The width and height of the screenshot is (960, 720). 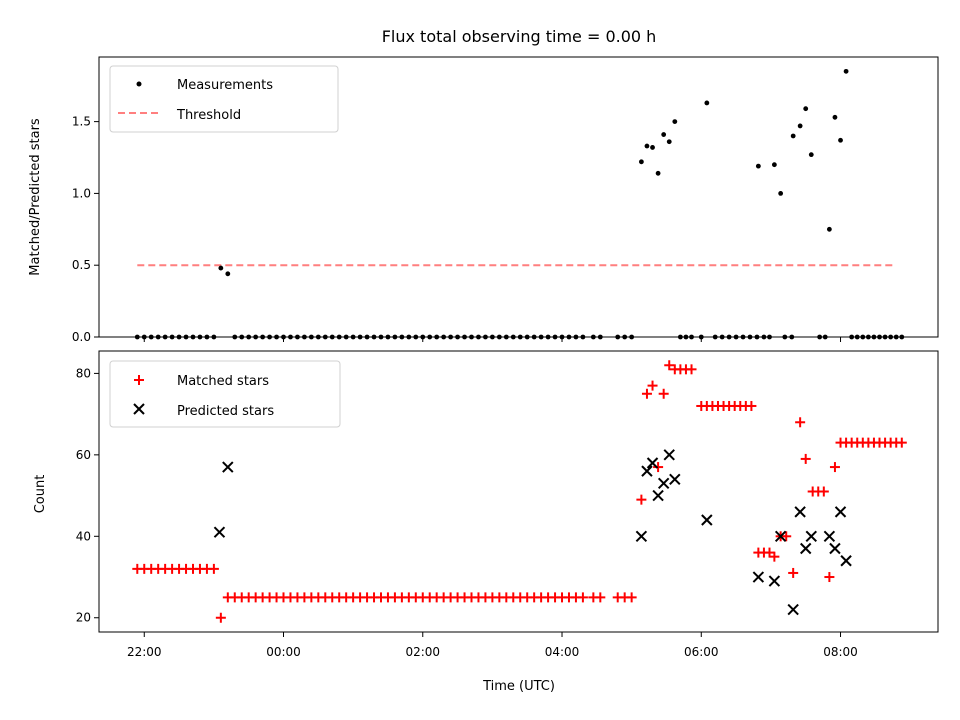 I want to click on top-y-tick-label: 0.0, so click(x=81, y=337).